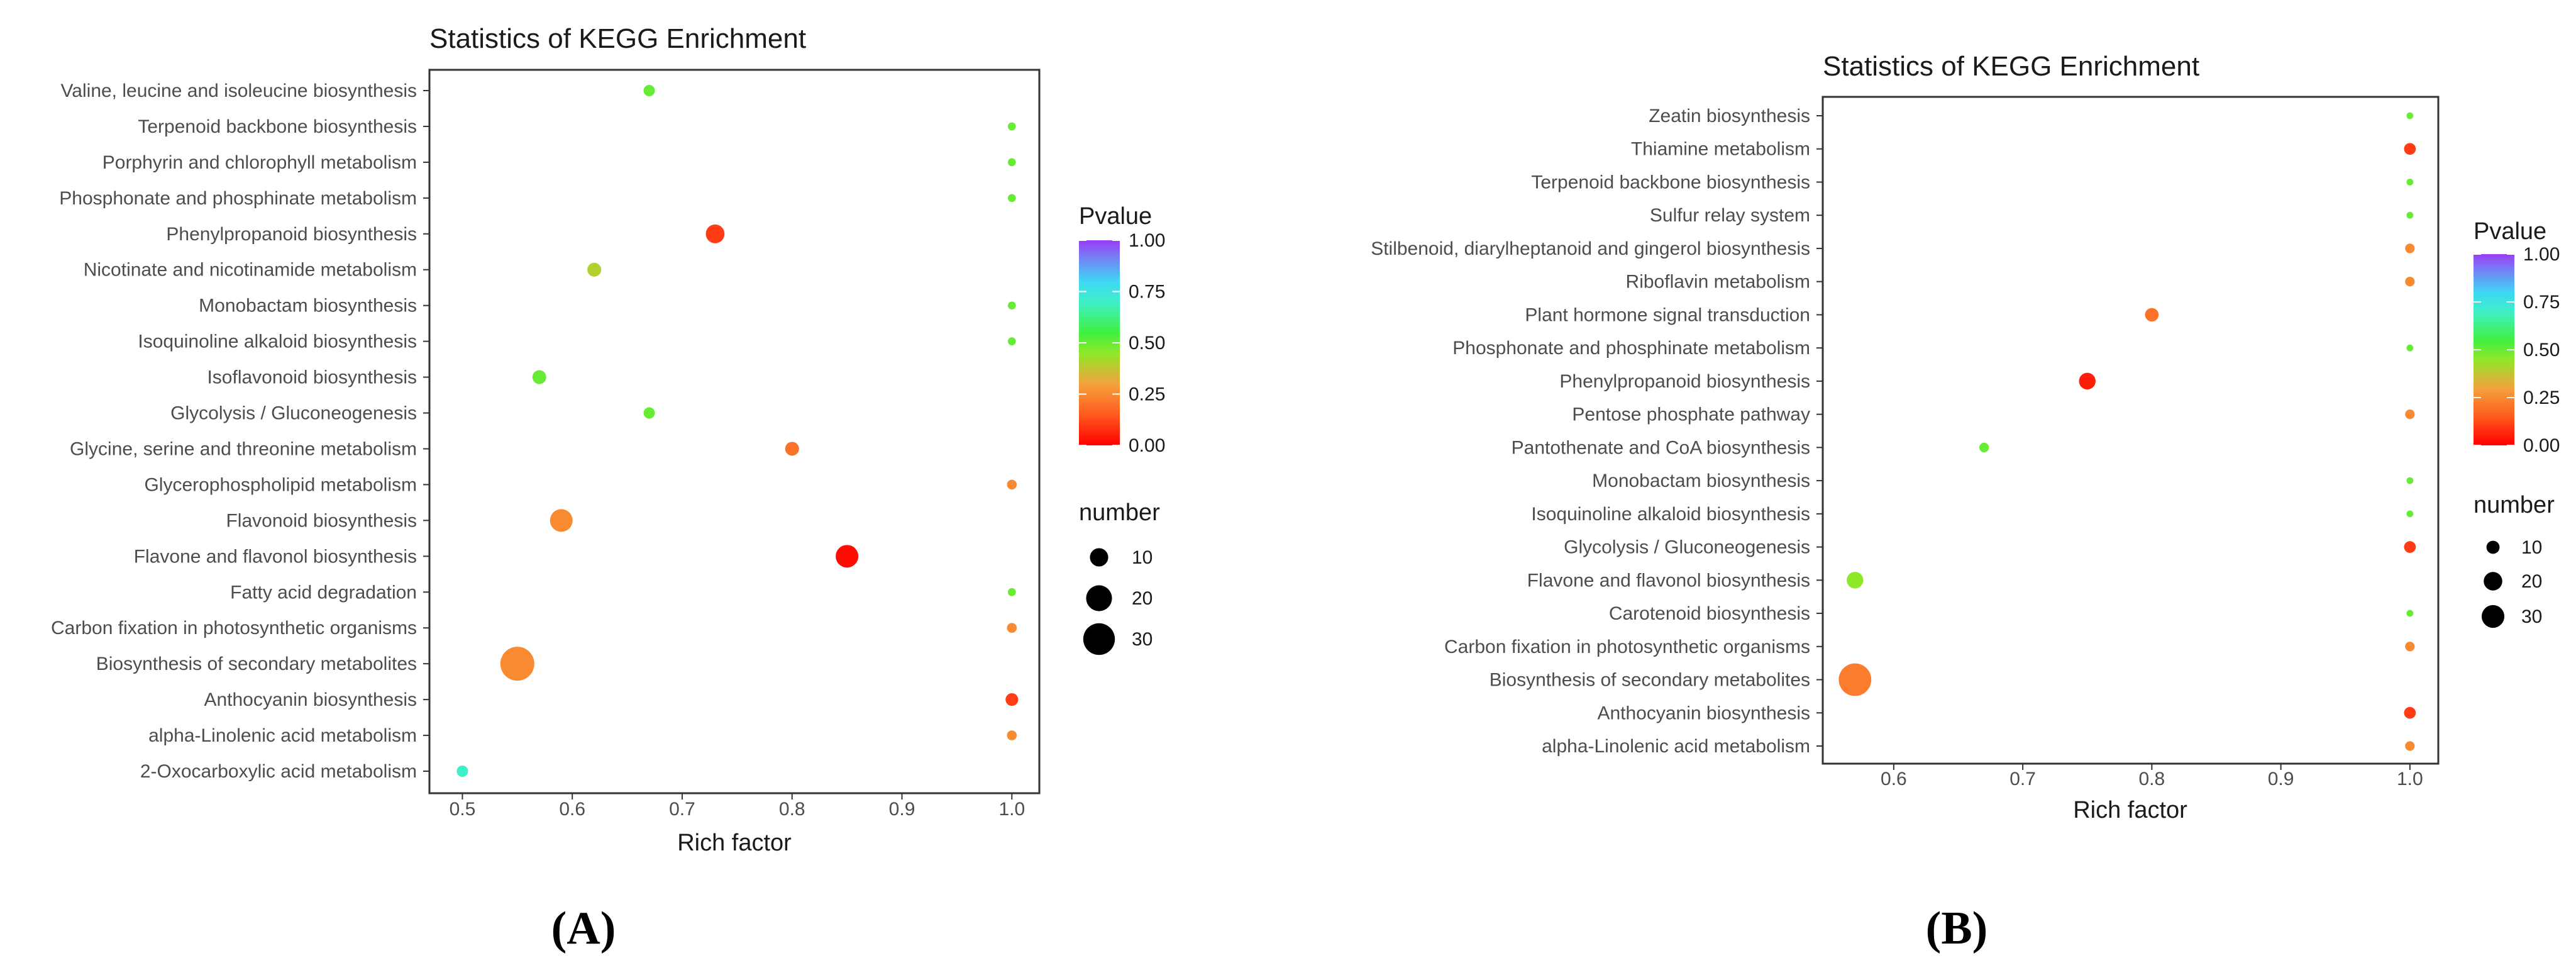  What do you see at coordinates (1650, 680) in the screenshot?
I see `chart-b-category-label: Biosynthesis of secondary metabolites` at bounding box center [1650, 680].